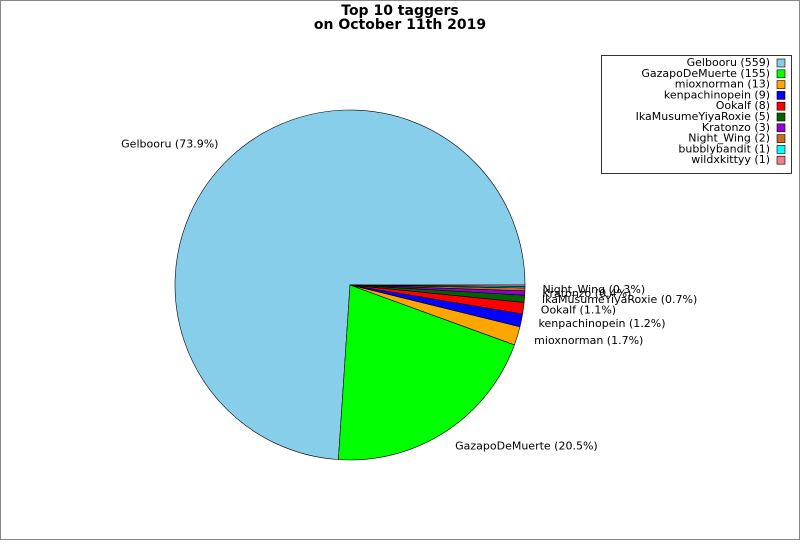  Describe the element at coordinates (169, 143) in the screenshot. I see `slice-label: Gelbooru (73.9%)` at that location.